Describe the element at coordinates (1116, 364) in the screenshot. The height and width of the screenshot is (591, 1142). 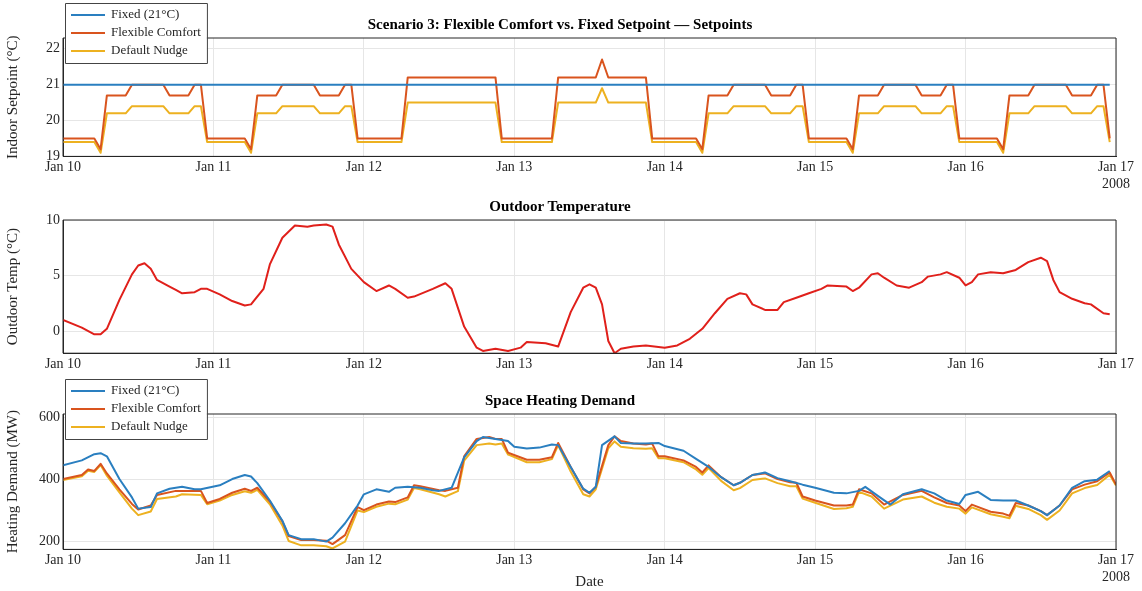
I see `x-tick-label: Jan 17` at that location.